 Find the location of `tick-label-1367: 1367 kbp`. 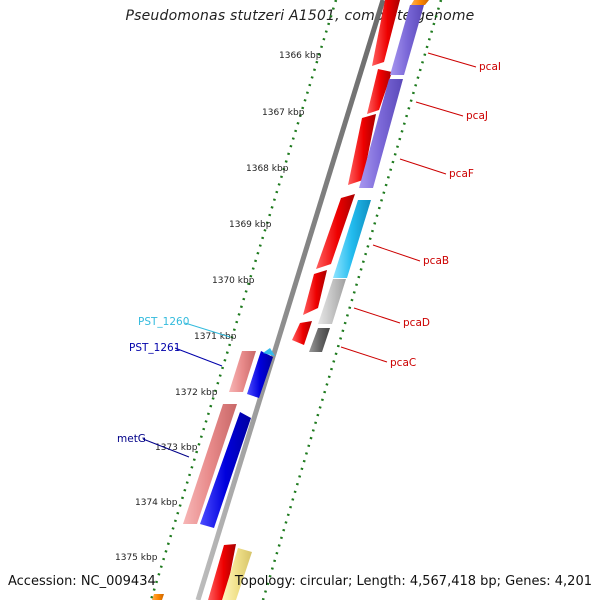

tick-label-1367: 1367 kbp is located at coordinates (283, 113).